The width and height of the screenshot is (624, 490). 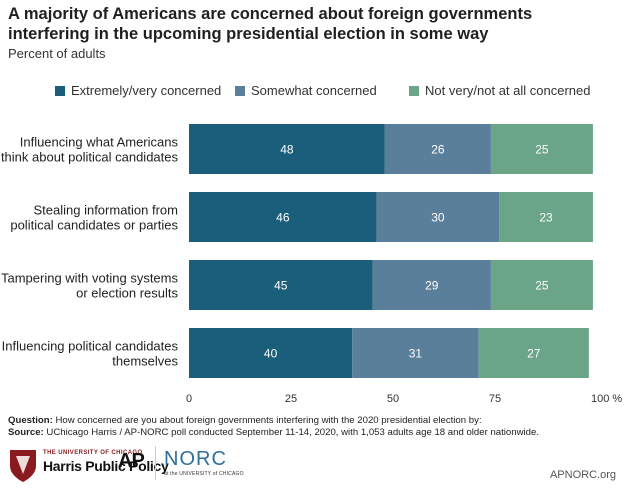 I want to click on data-label: 30, so click(x=438, y=218).